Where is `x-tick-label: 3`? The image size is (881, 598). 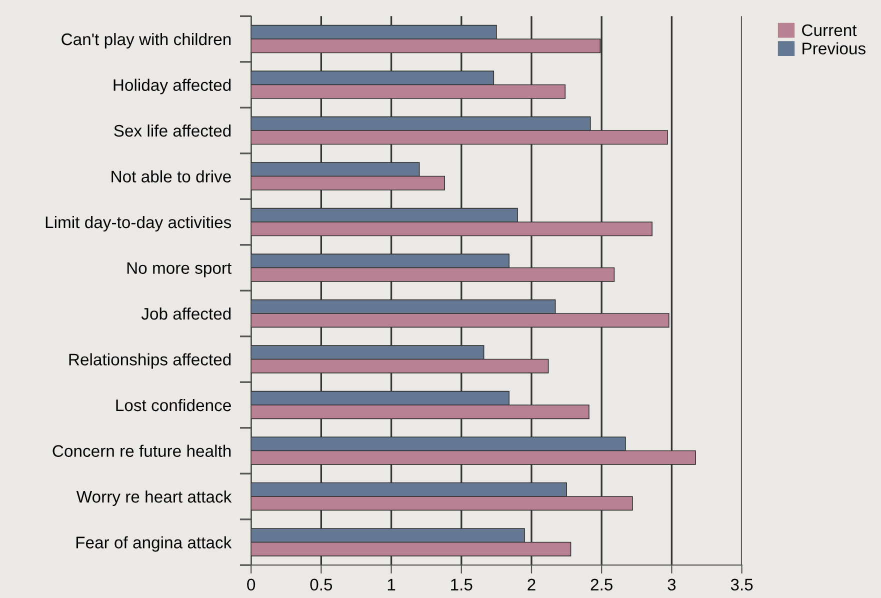 x-tick-label: 3 is located at coordinates (672, 584).